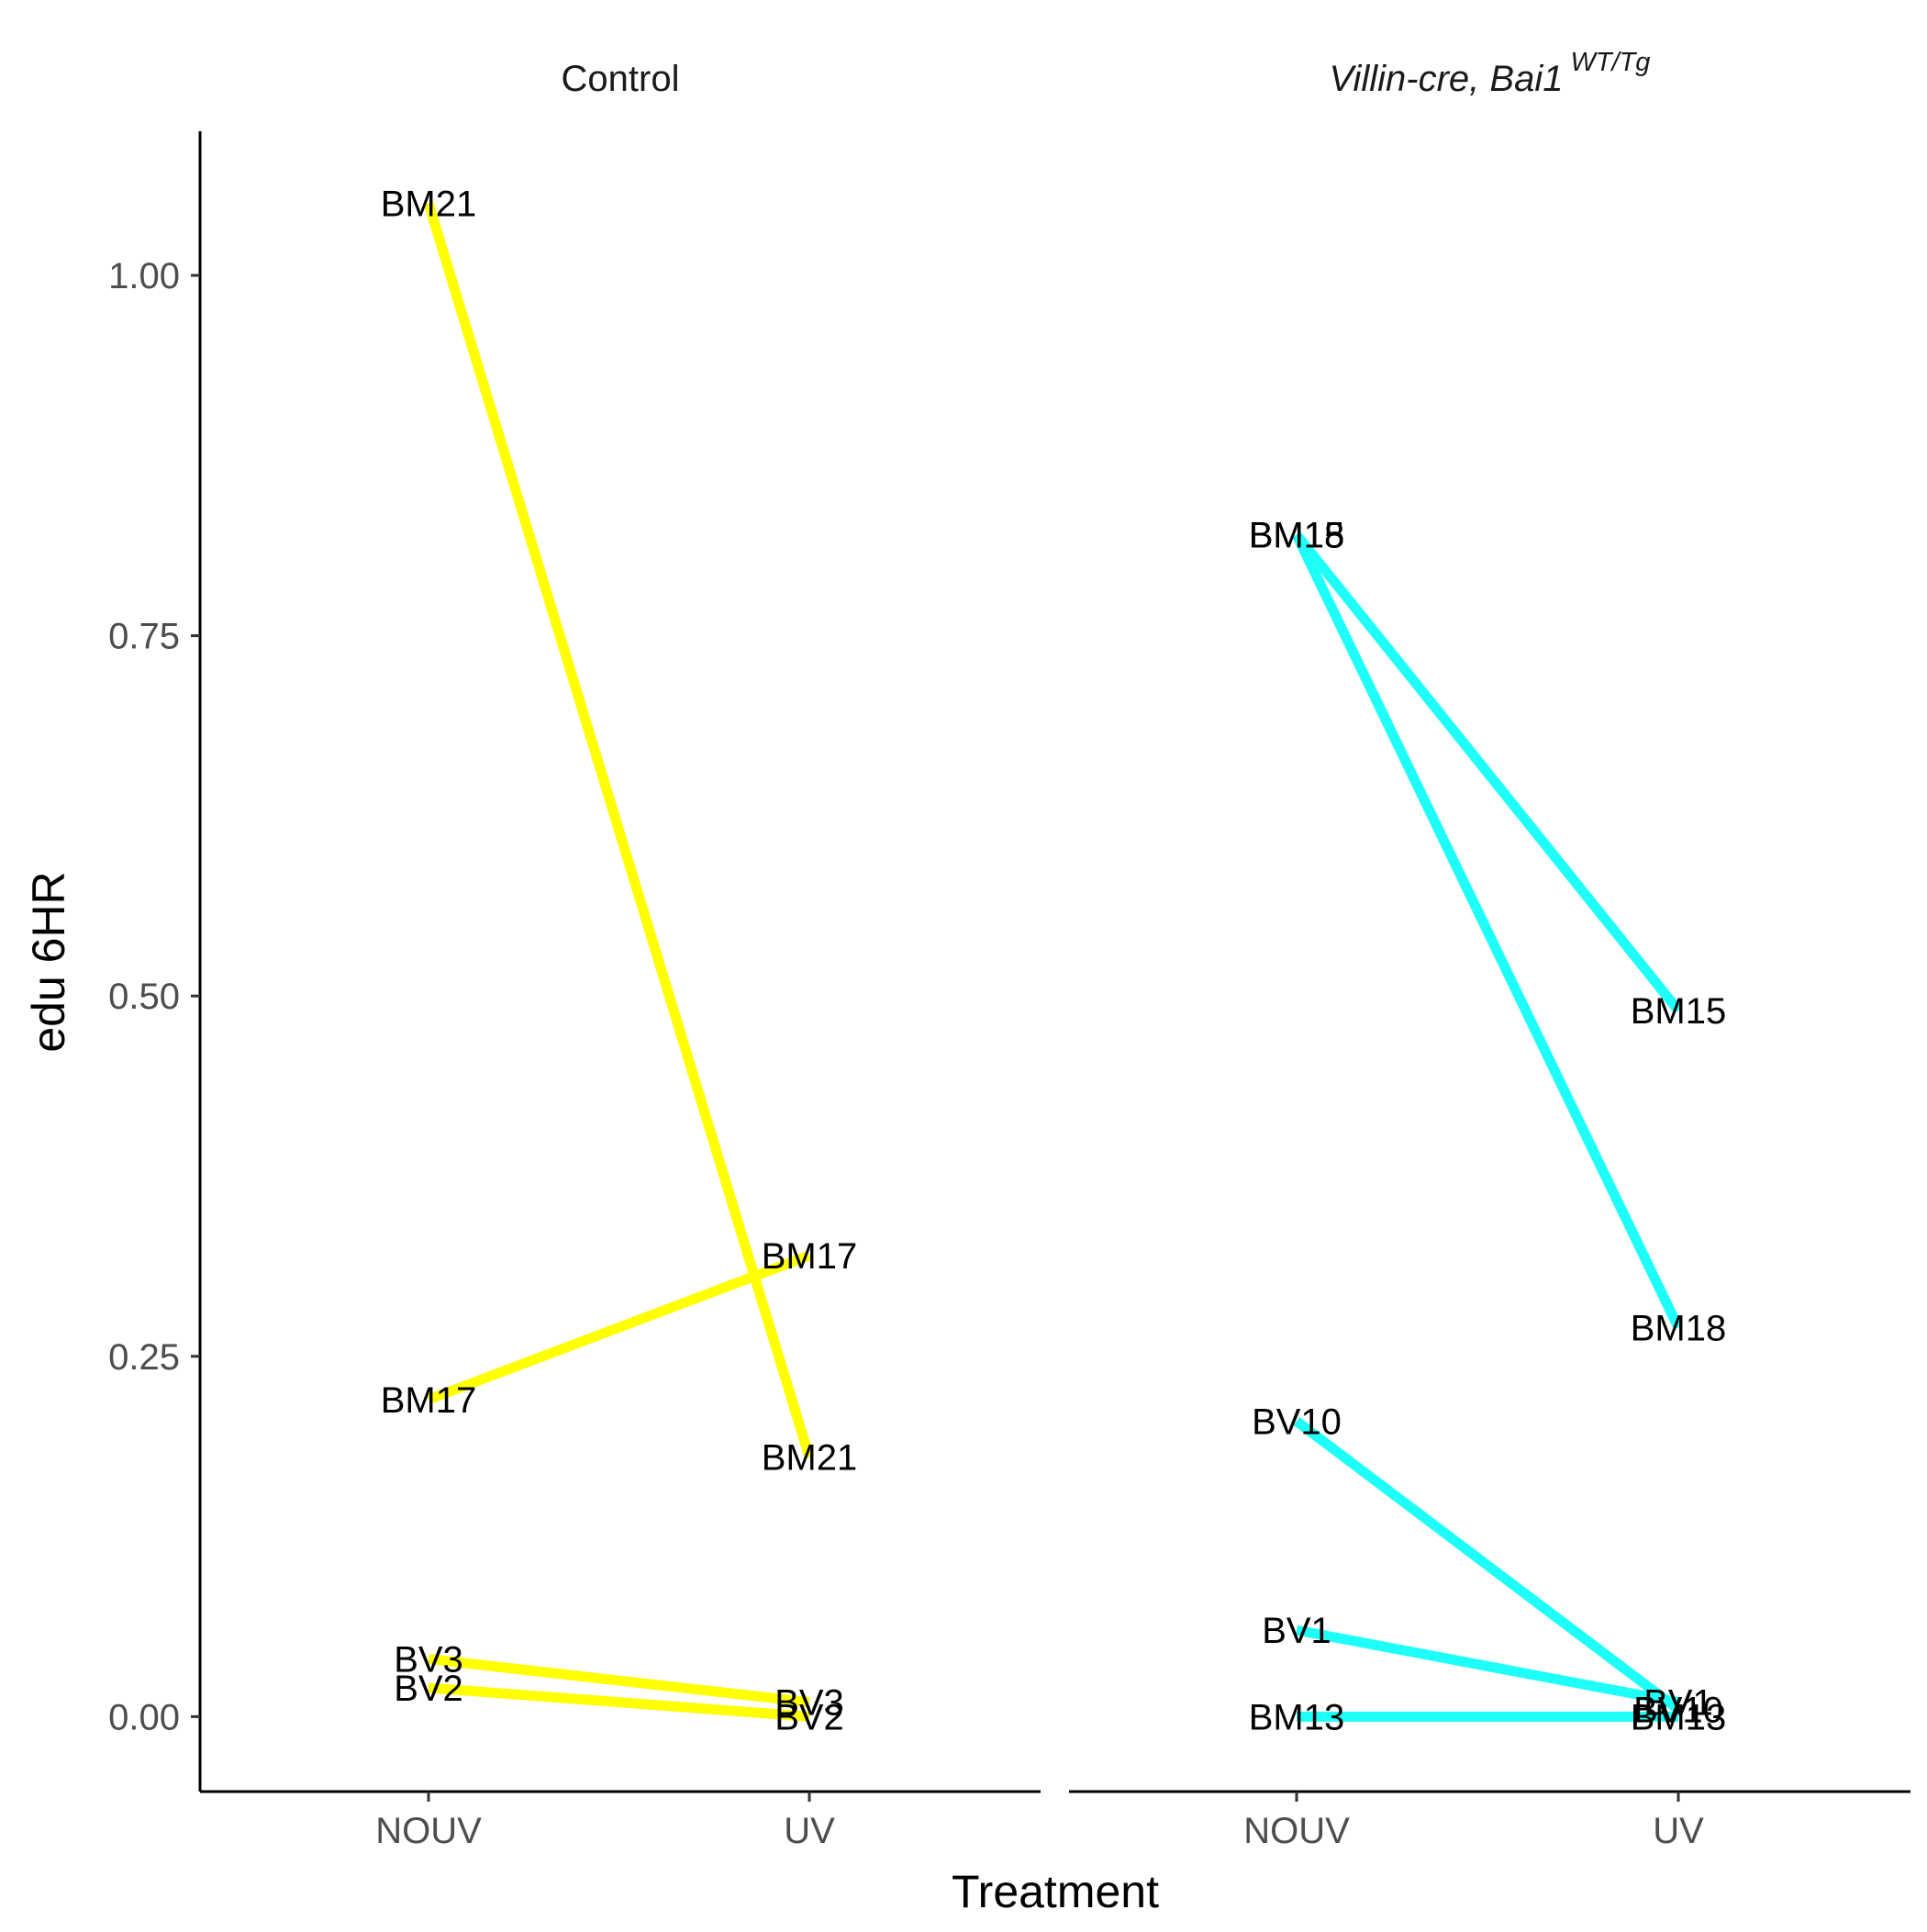  What do you see at coordinates (1447, 79) in the screenshot?
I see `panel-title-main: Villin-cre, Bai1` at bounding box center [1447, 79].